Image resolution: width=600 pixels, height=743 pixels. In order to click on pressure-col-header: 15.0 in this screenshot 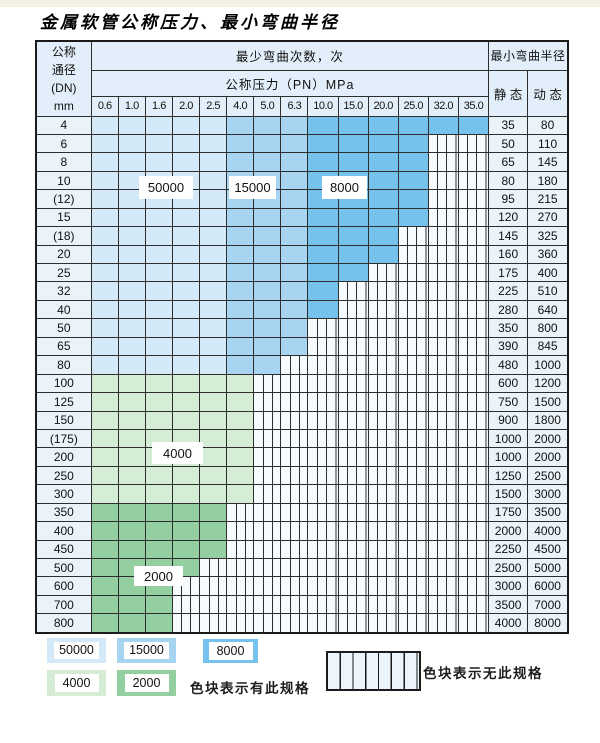, I will do `click(353, 106)`.